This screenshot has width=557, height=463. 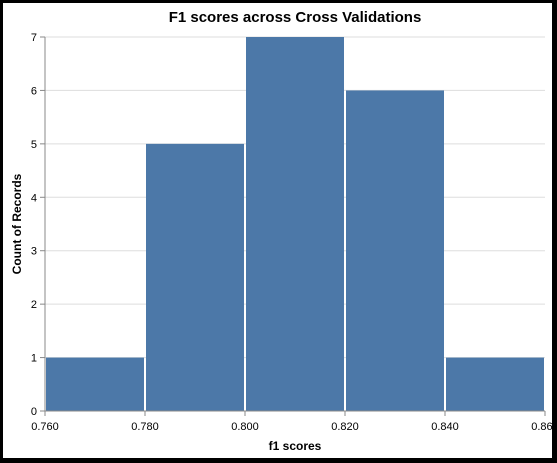 What do you see at coordinates (34, 359) in the screenshot?
I see `y-tick-label: 1` at bounding box center [34, 359].